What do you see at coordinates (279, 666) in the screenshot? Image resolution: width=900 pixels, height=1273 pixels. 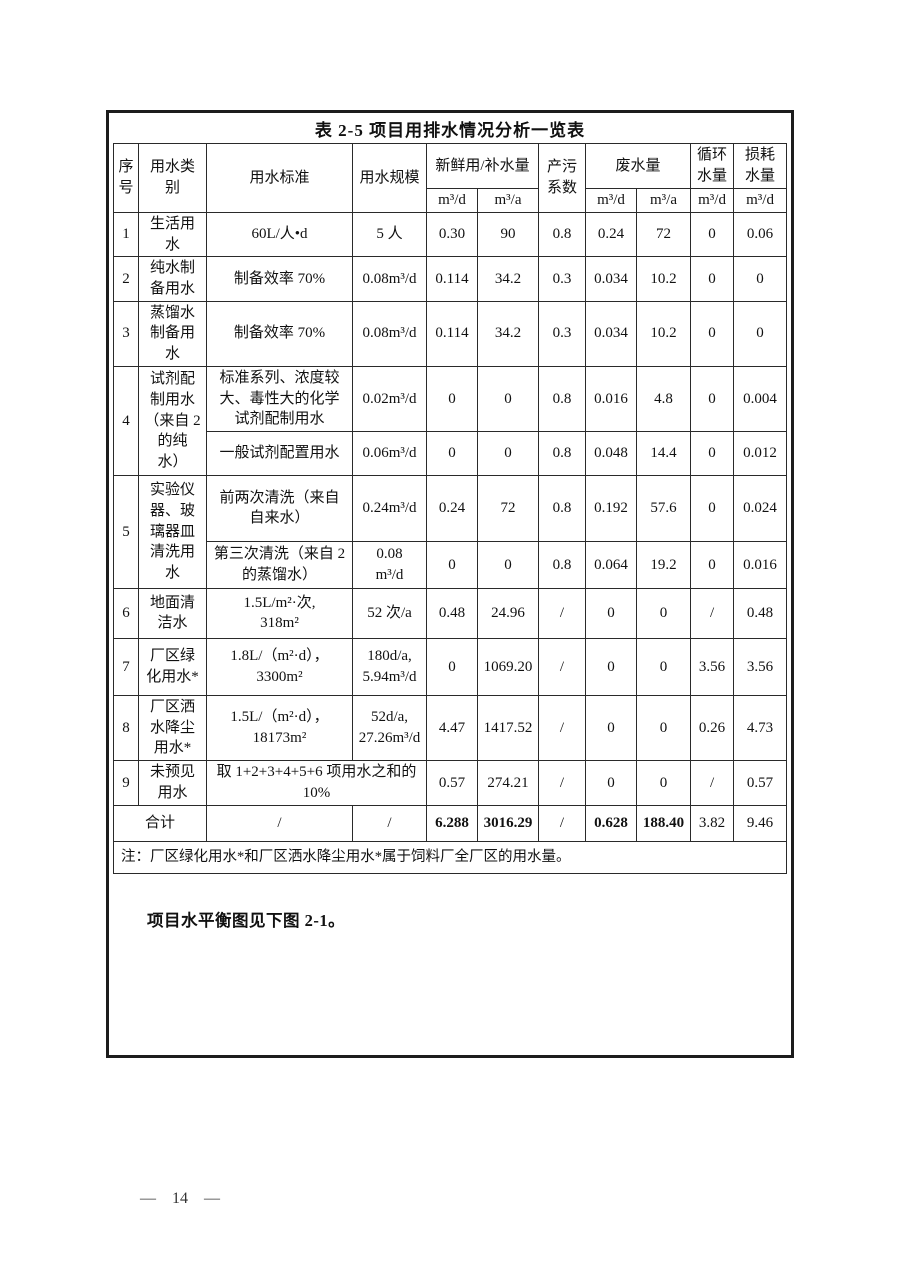 I see `table-cell: 1.8L/（m²·d）， 3300m²` at bounding box center [279, 666].